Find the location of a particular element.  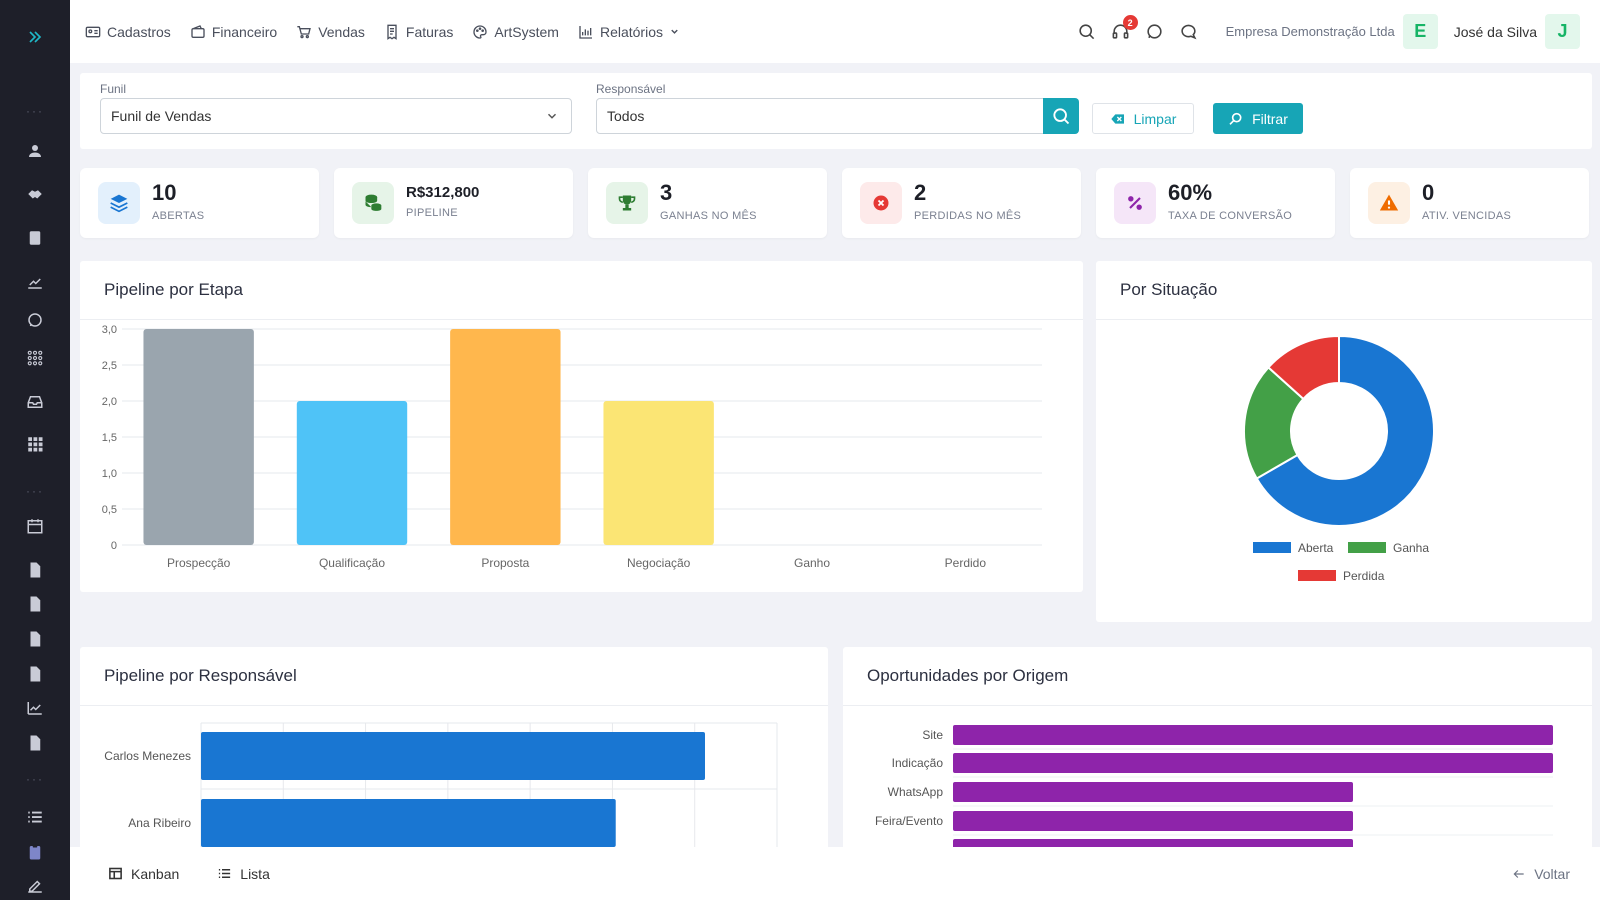

kpi-value: 0 is located at coordinates (1428, 192).